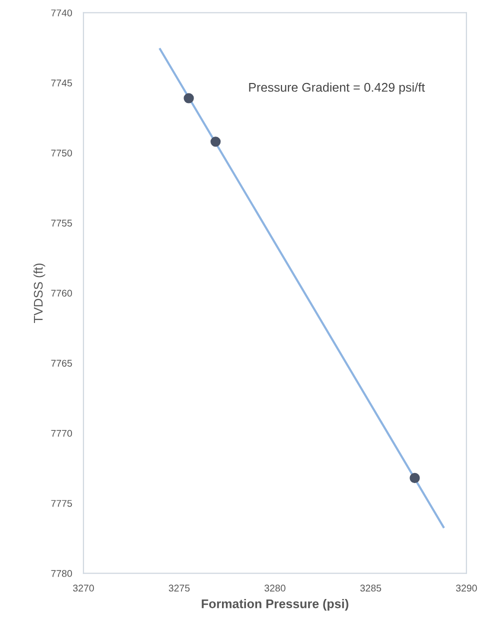  Describe the element at coordinates (61, 433) in the screenshot. I see `y-tick-label: 7770` at that location.